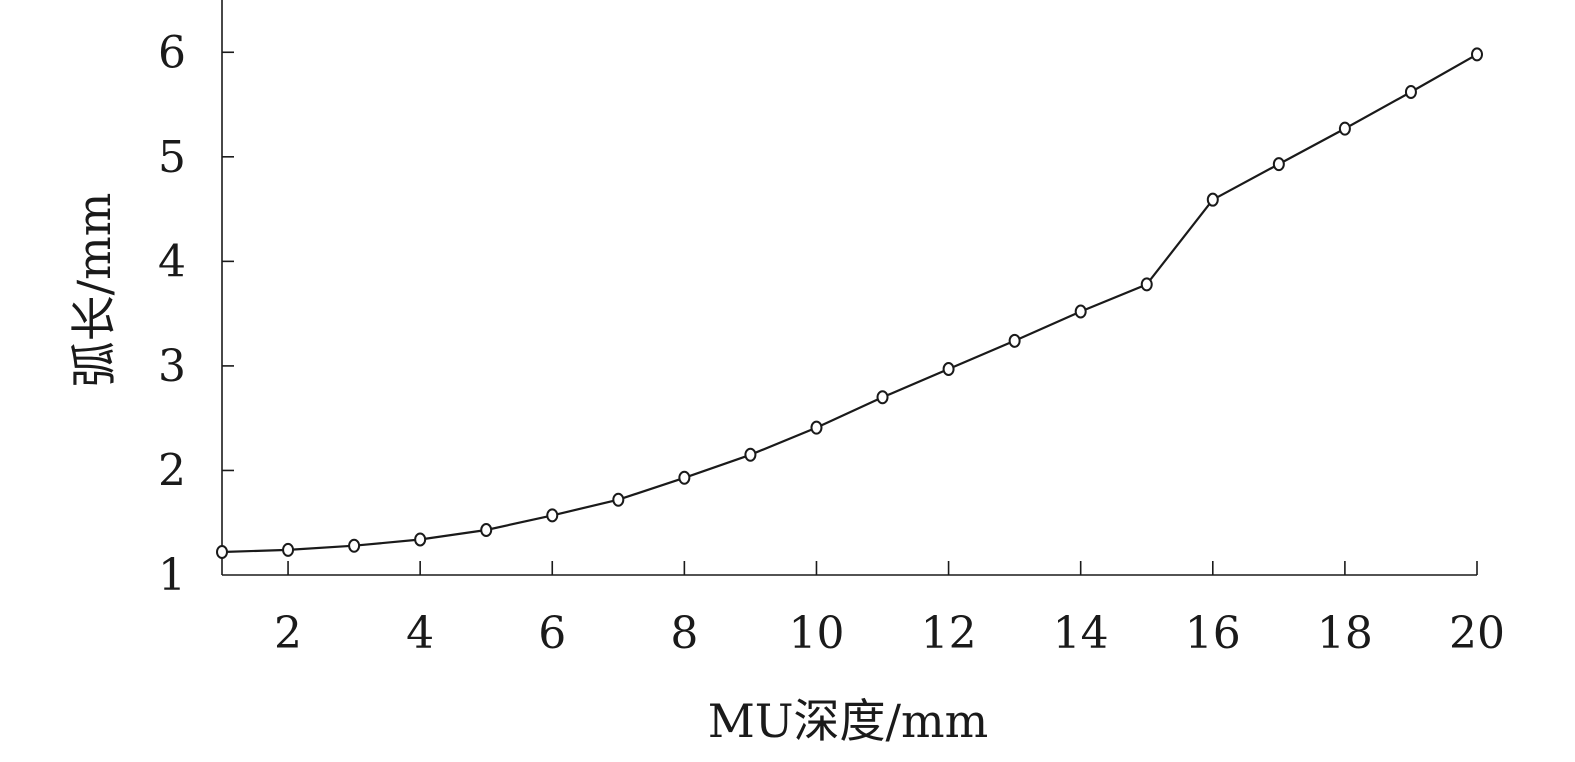 Image resolution: width=1575 pixels, height=762 pixels. What do you see at coordinates (288, 633) in the screenshot?
I see `x-tick-label: 2` at bounding box center [288, 633].